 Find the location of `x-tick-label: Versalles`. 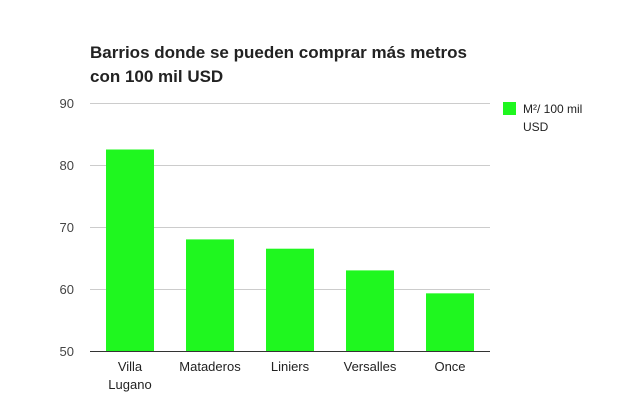

x-tick-label: Versalles is located at coordinates (370, 366).